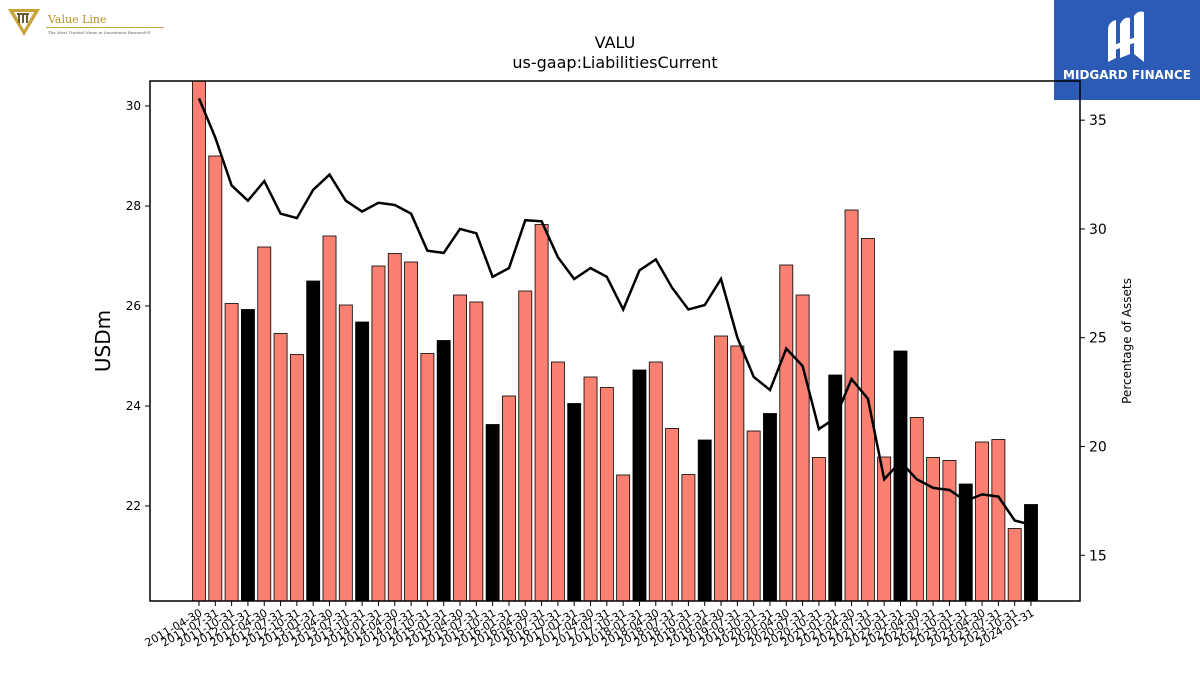  What do you see at coordinates (77, 19) in the screenshot?
I see `value-line-name: Value Line` at bounding box center [77, 19].